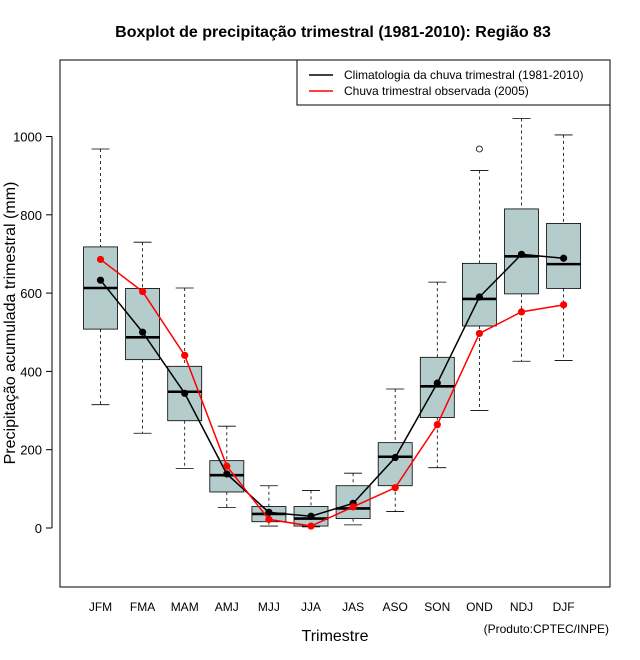 This screenshot has width=640, height=660. What do you see at coordinates (31, 450) in the screenshot?
I see `y-tick-label: 200` at bounding box center [31, 450].